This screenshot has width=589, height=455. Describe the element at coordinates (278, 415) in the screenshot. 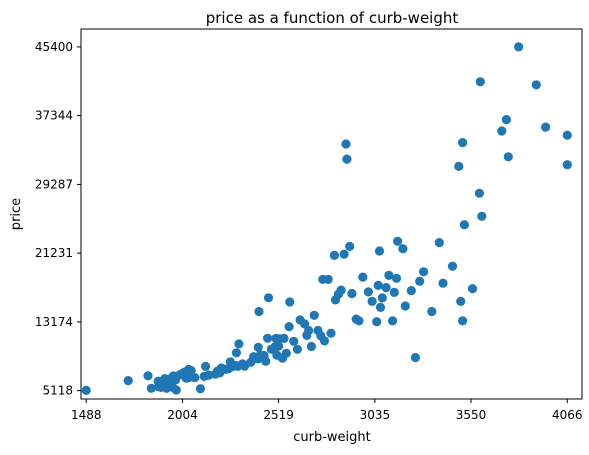

I see `x-tick-label: 2519` at that location.